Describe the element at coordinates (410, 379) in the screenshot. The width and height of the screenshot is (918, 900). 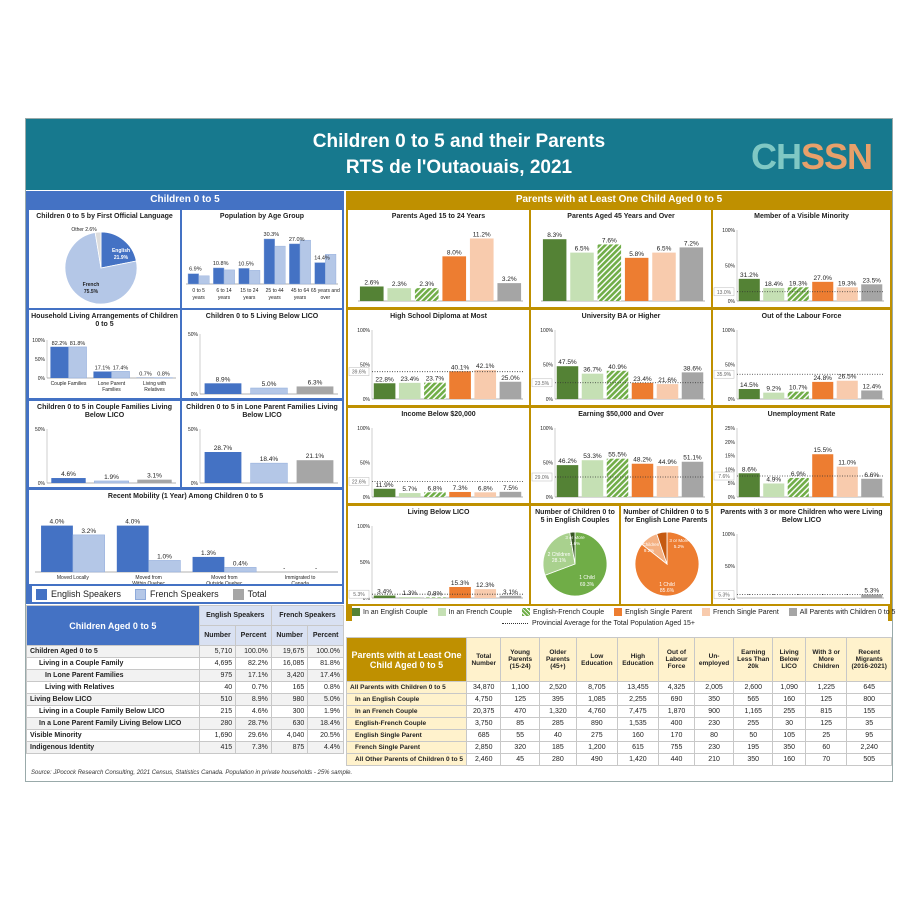
I see `data-label: 23.4%` at that location.